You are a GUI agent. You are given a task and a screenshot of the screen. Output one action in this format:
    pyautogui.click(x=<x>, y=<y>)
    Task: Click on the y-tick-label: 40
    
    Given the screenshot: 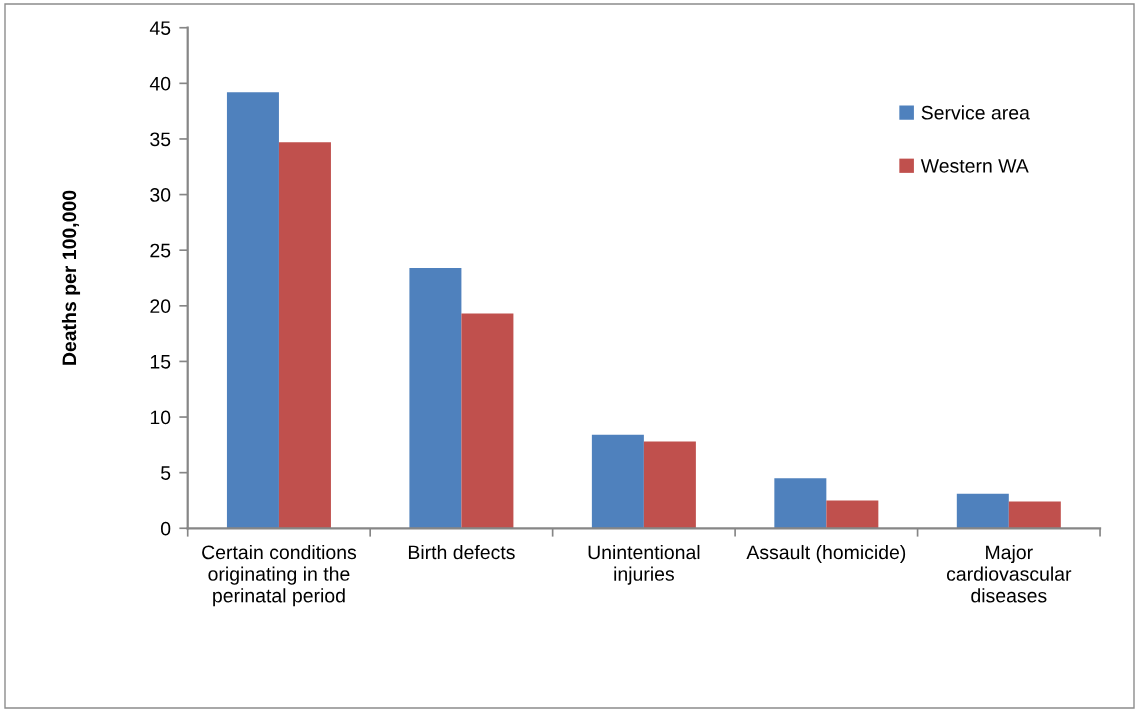 What is the action you would take?
    pyautogui.click(x=160, y=83)
    